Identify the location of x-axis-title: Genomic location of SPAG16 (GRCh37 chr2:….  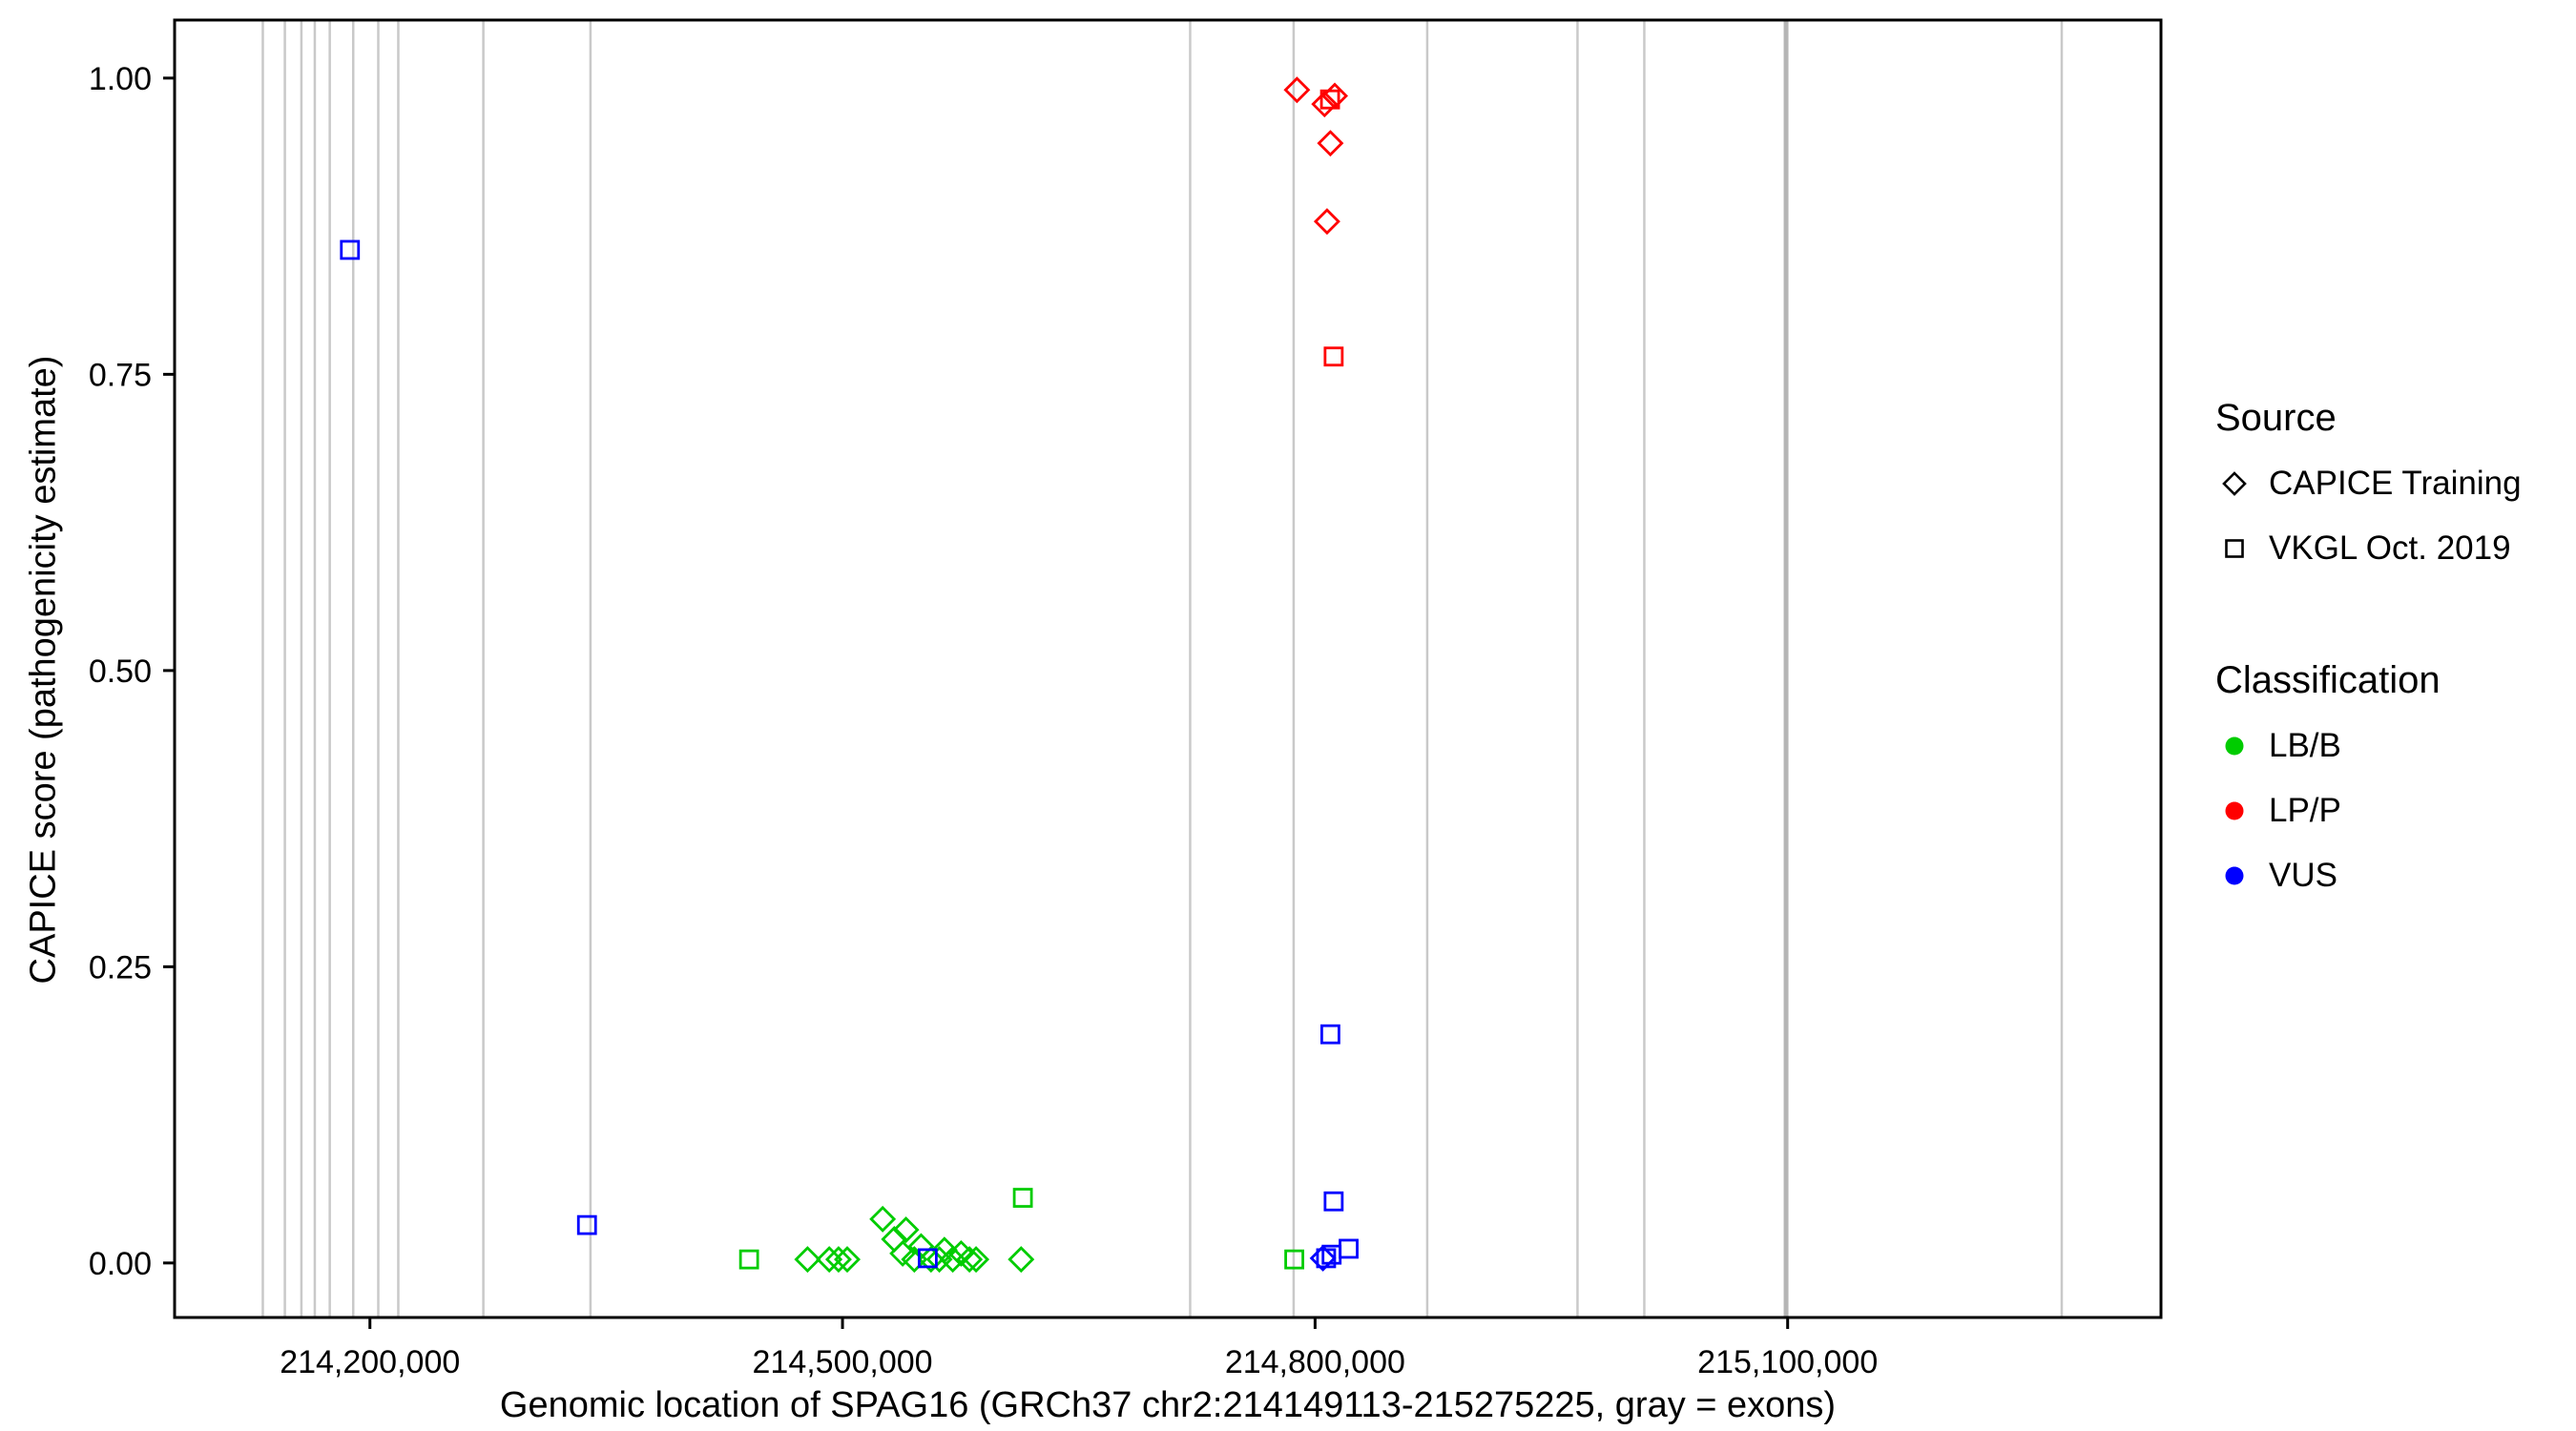
(1168, 1405).